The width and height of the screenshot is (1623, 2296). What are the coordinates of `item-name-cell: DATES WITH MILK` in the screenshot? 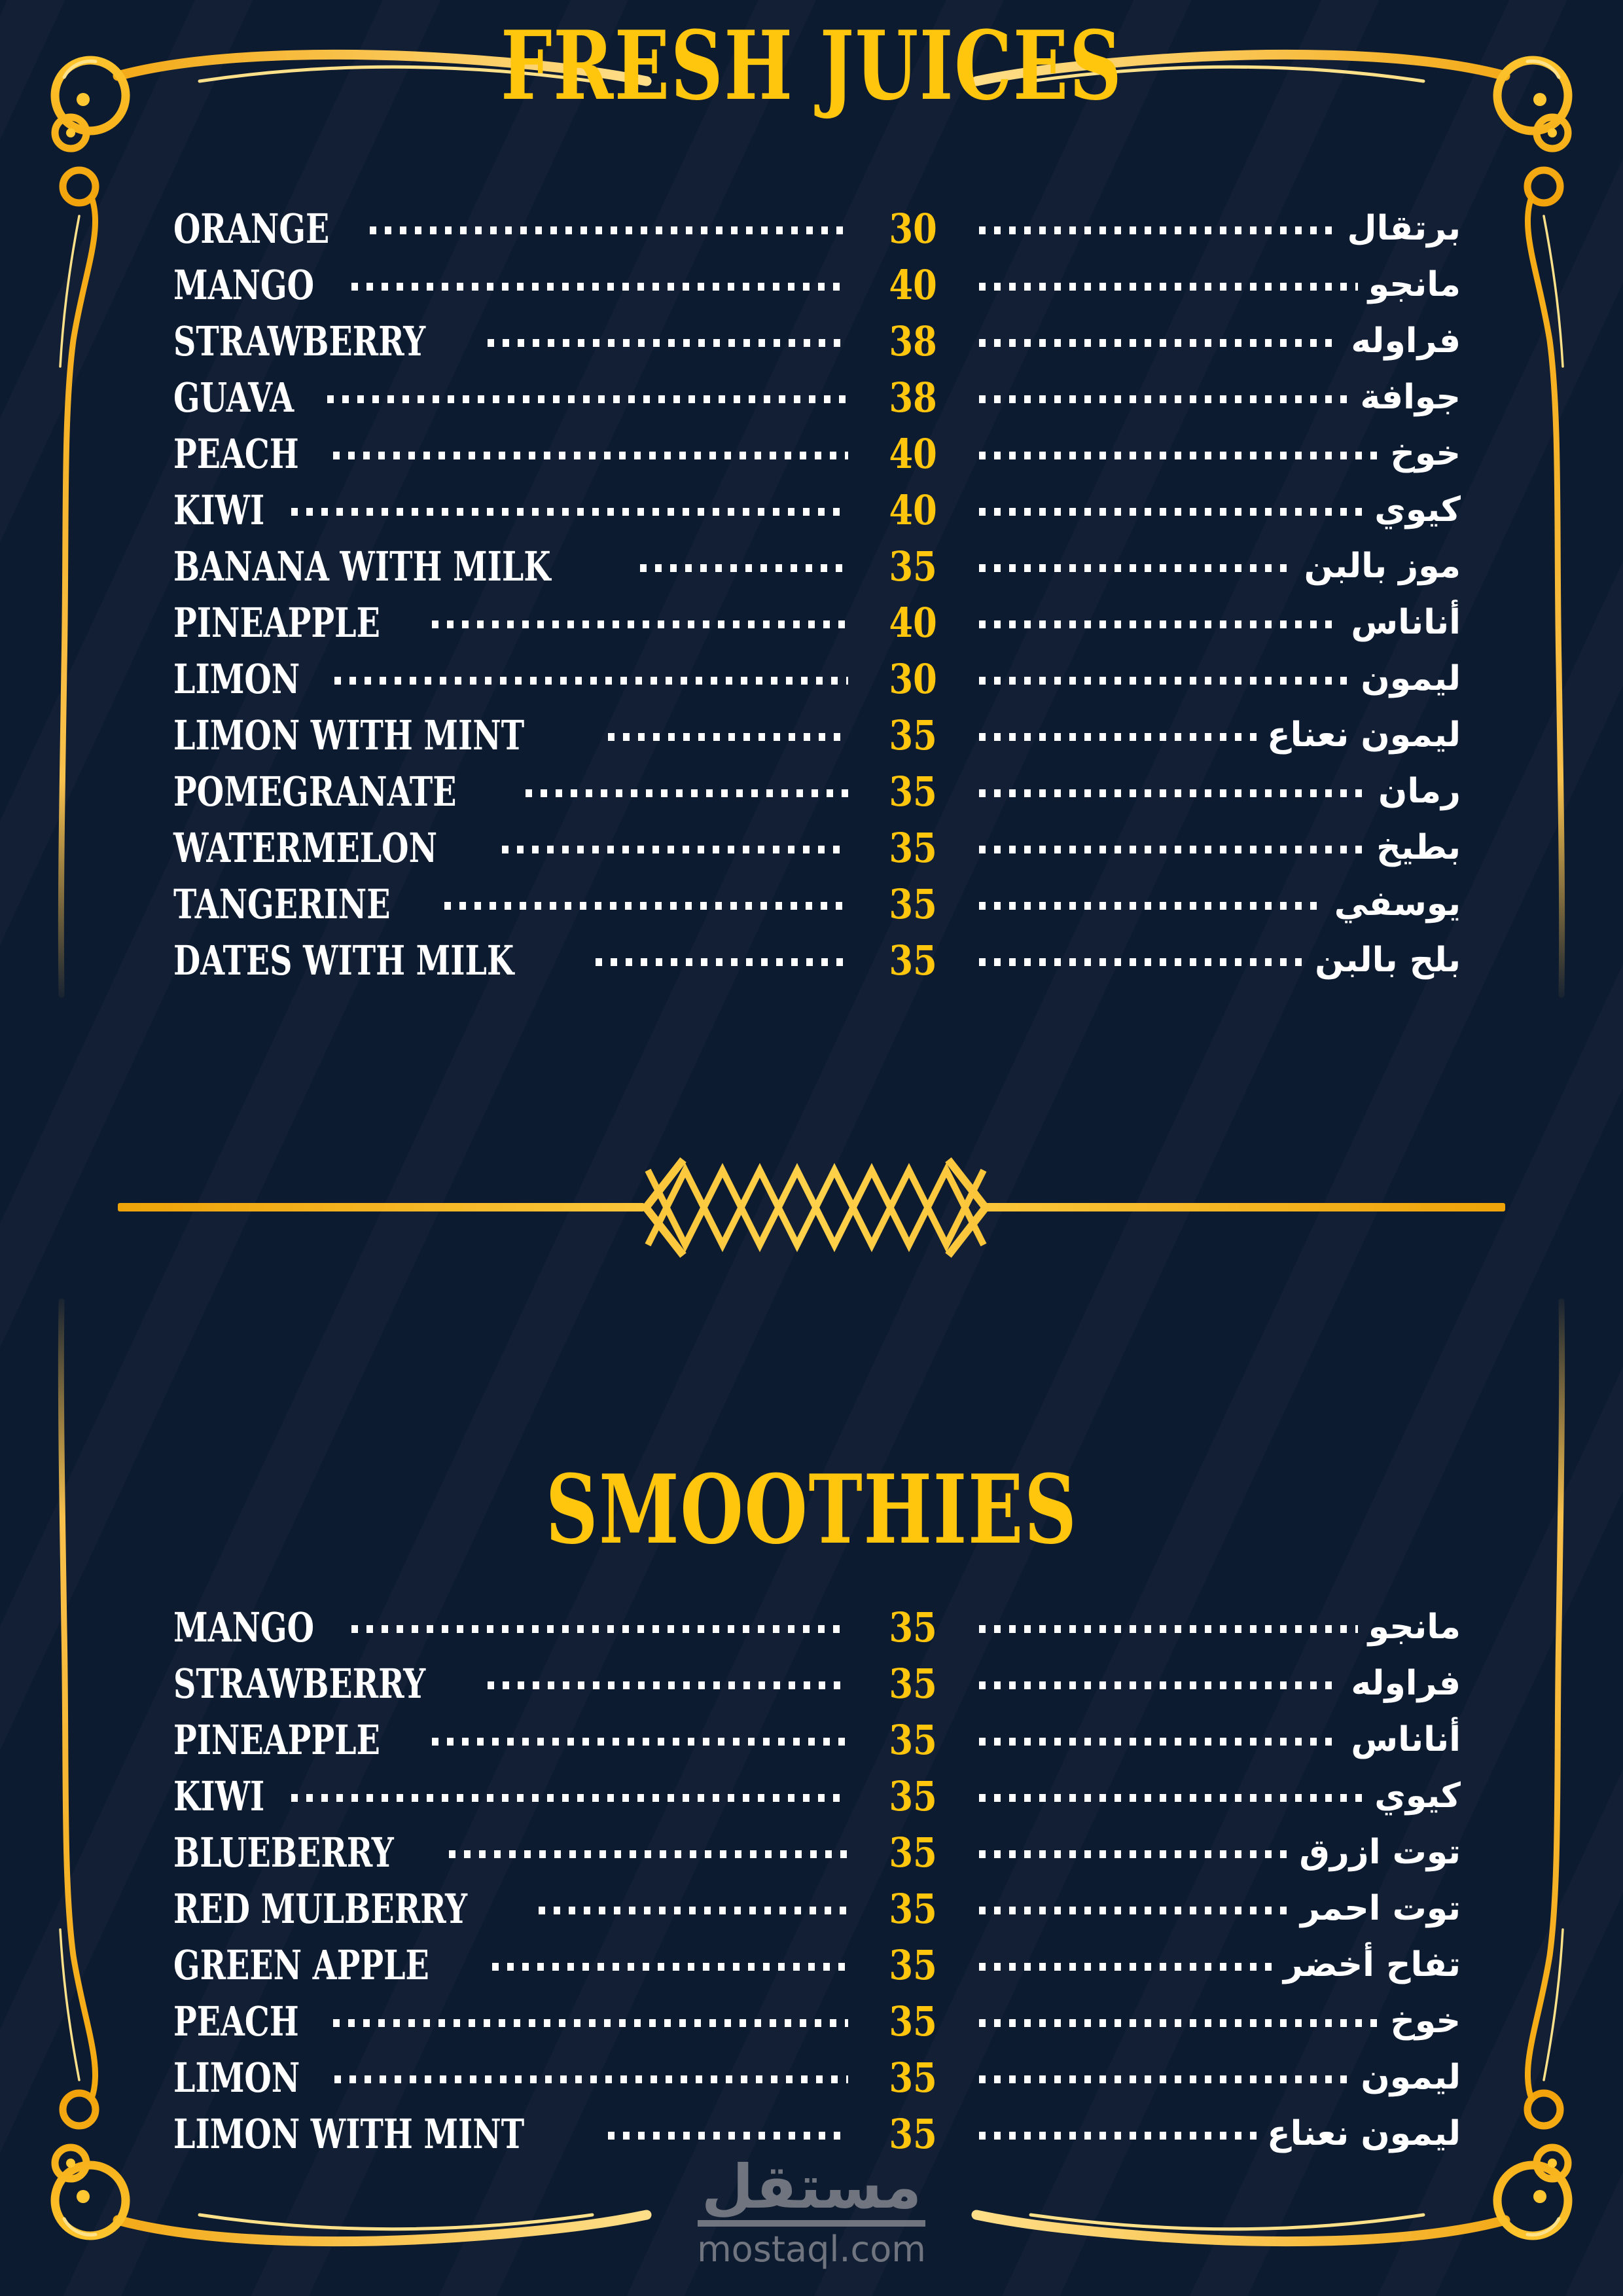 It's located at (515, 961).